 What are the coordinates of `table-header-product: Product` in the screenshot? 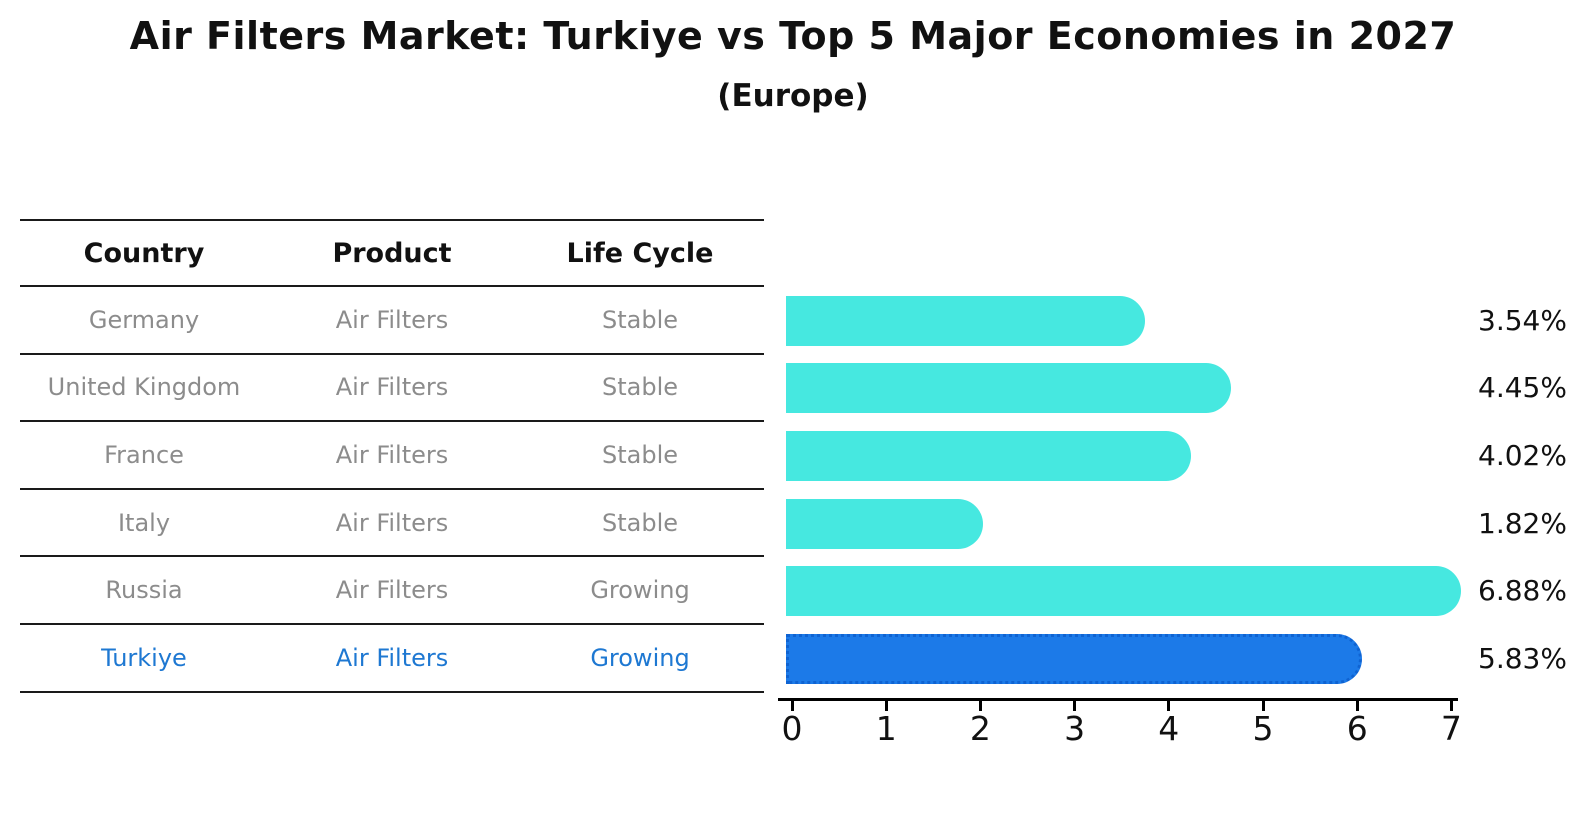 It's located at (392, 253).